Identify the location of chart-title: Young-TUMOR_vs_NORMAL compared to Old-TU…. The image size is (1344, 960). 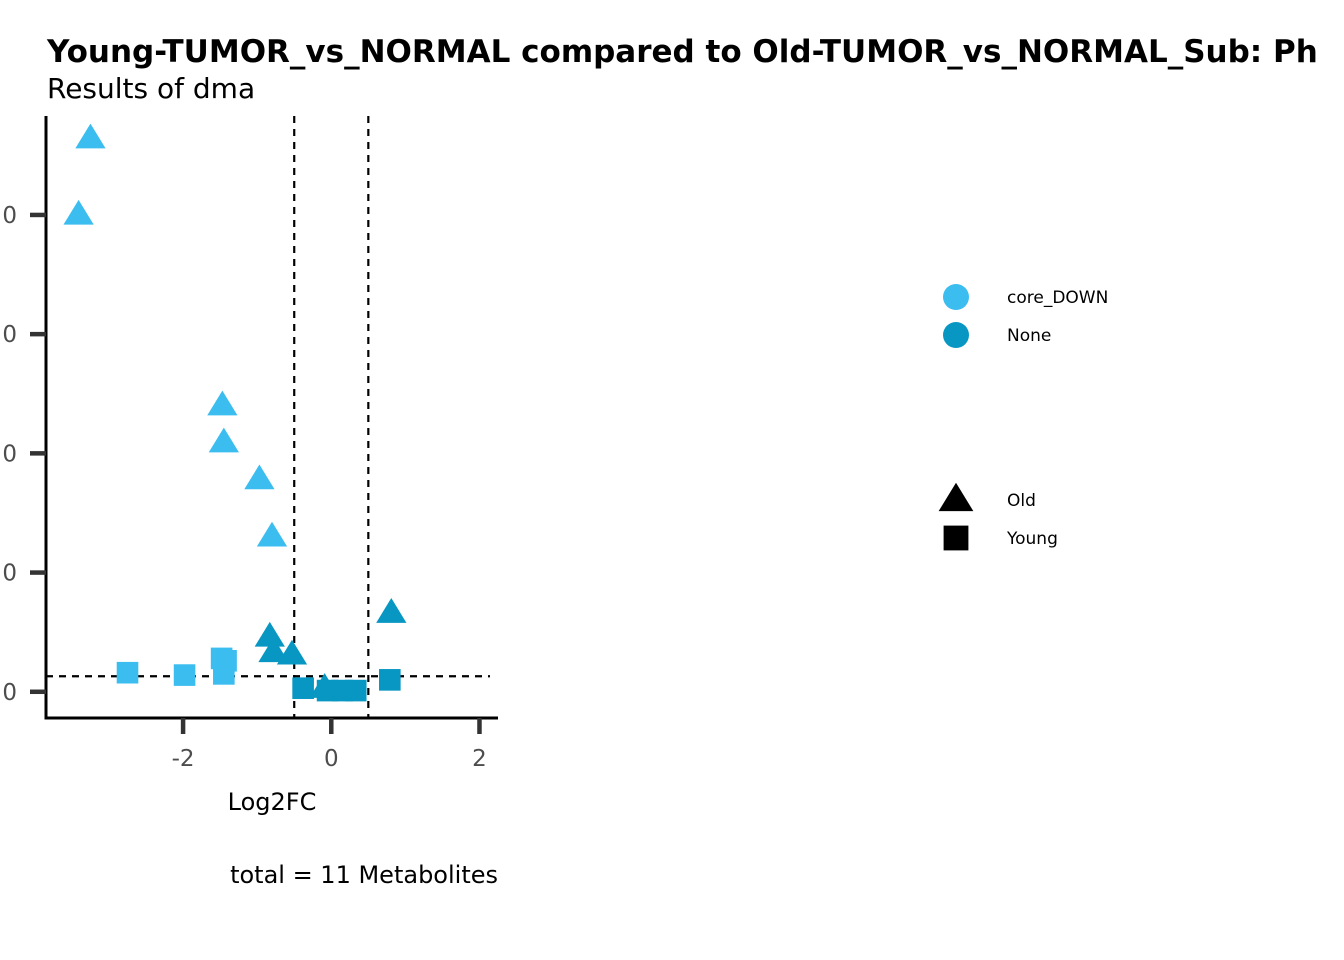
(682, 52).